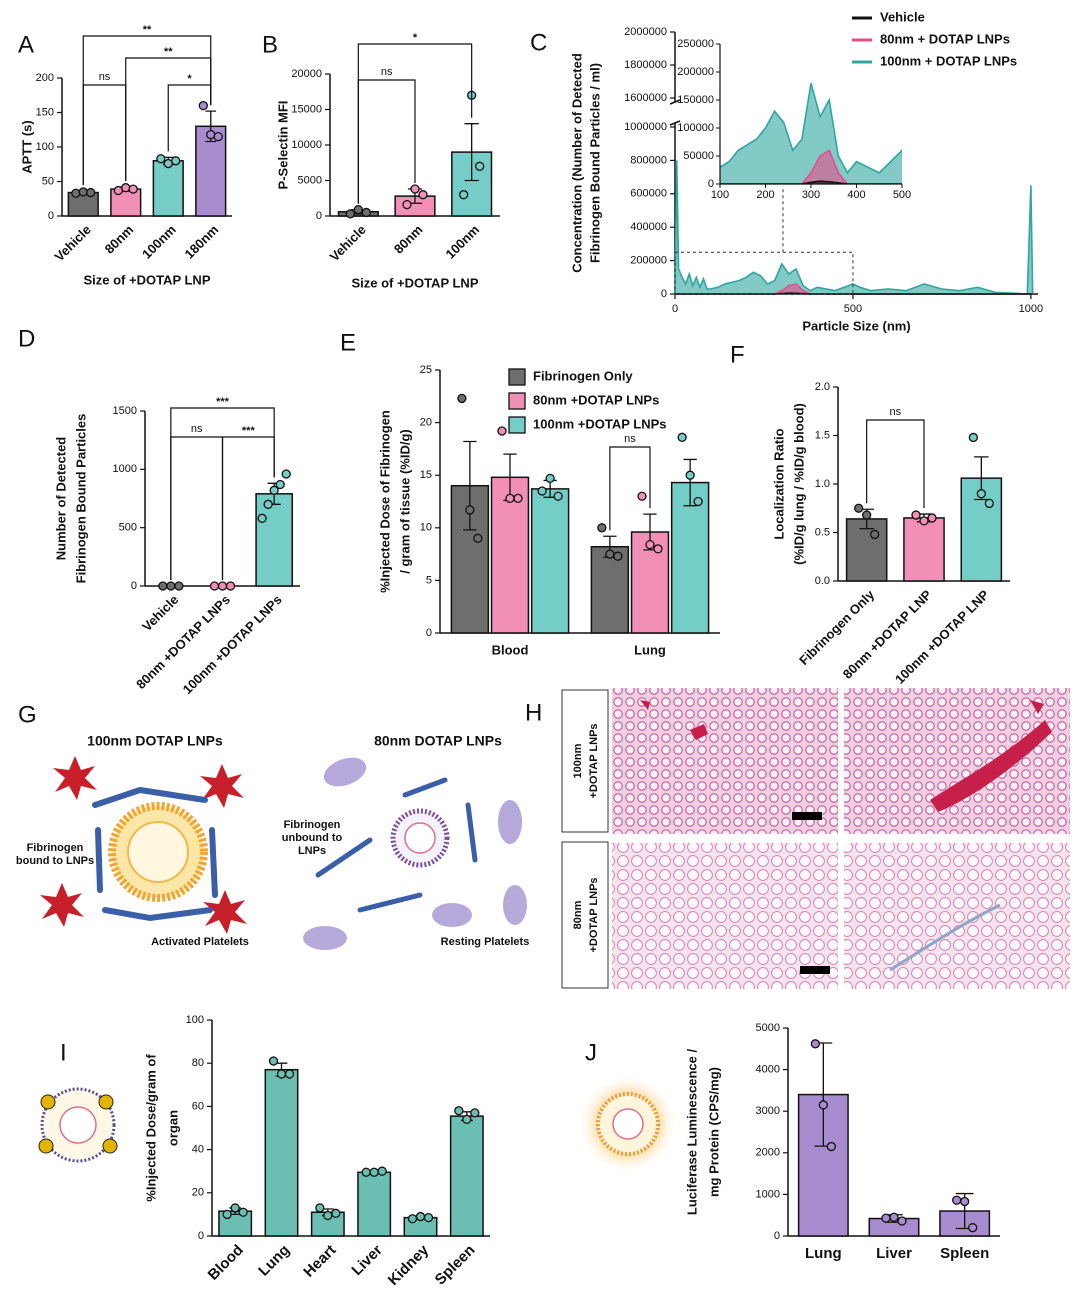  Describe the element at coordinates (737, 354) in the screenshot. I see `panel-letter: F` at that location.